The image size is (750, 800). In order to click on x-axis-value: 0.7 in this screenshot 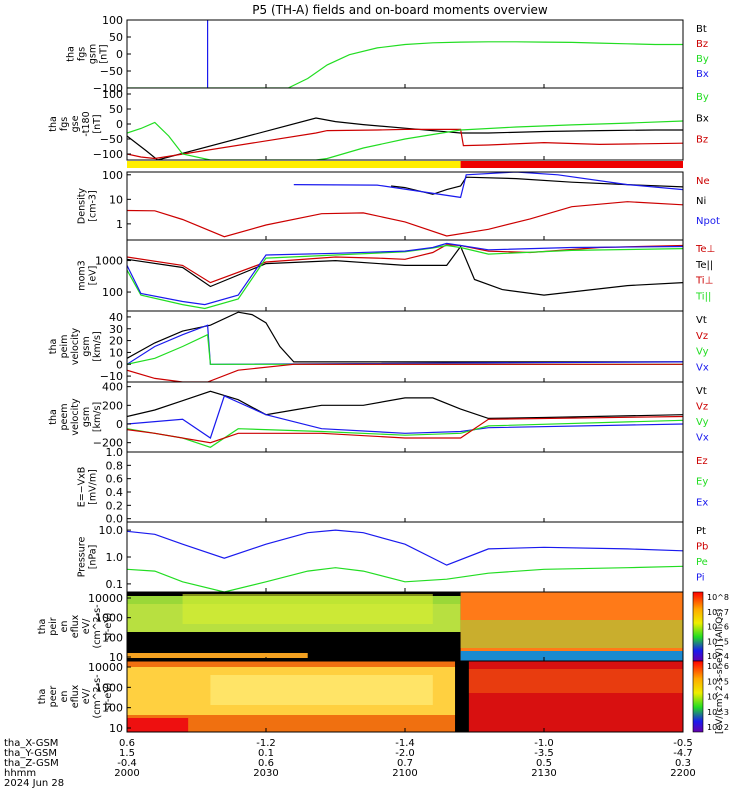, I will do `click(405, 763)`.